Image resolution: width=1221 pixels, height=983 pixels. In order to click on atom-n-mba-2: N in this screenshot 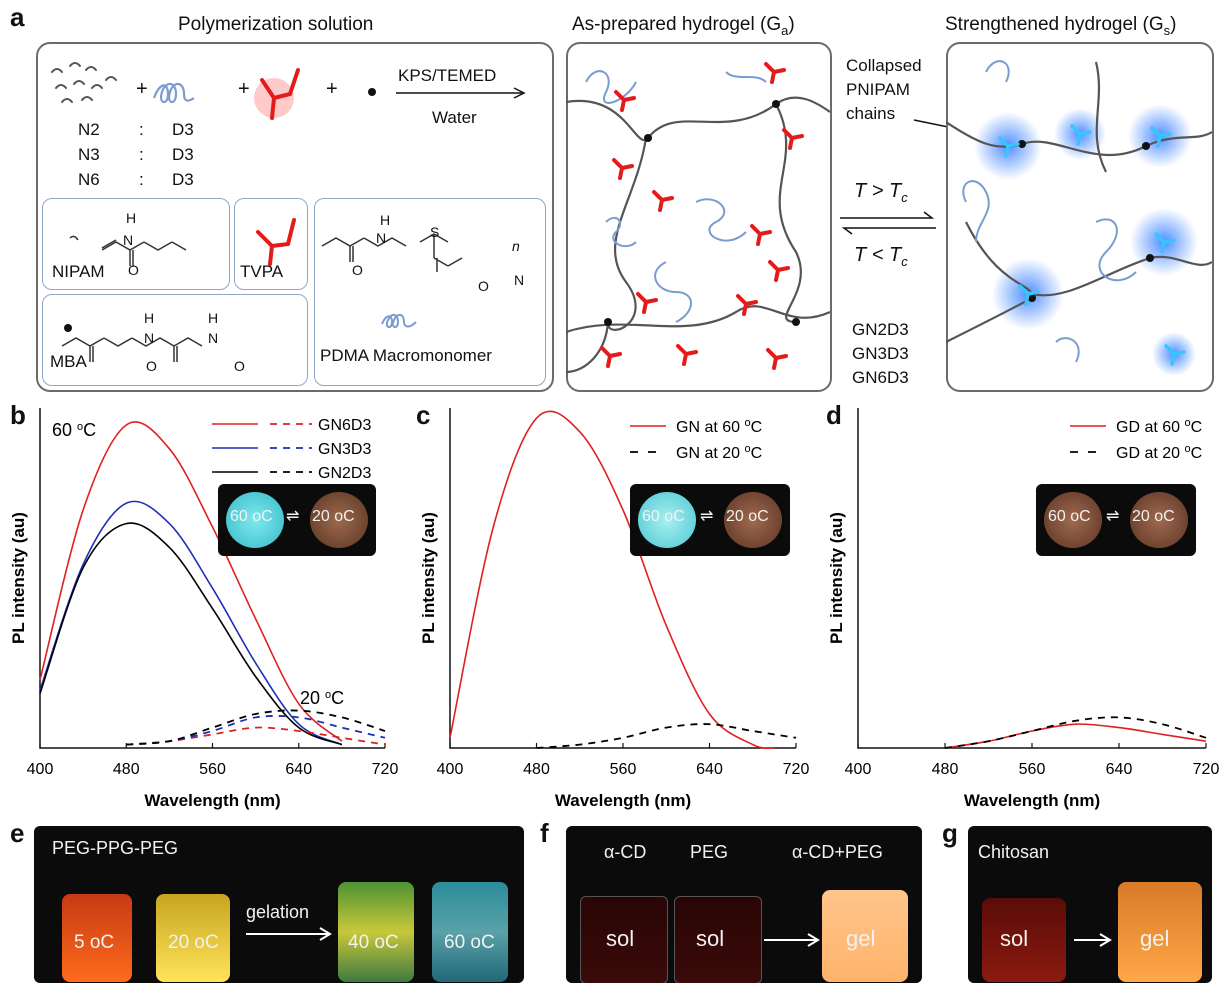, I will do `click(213, 338)`.